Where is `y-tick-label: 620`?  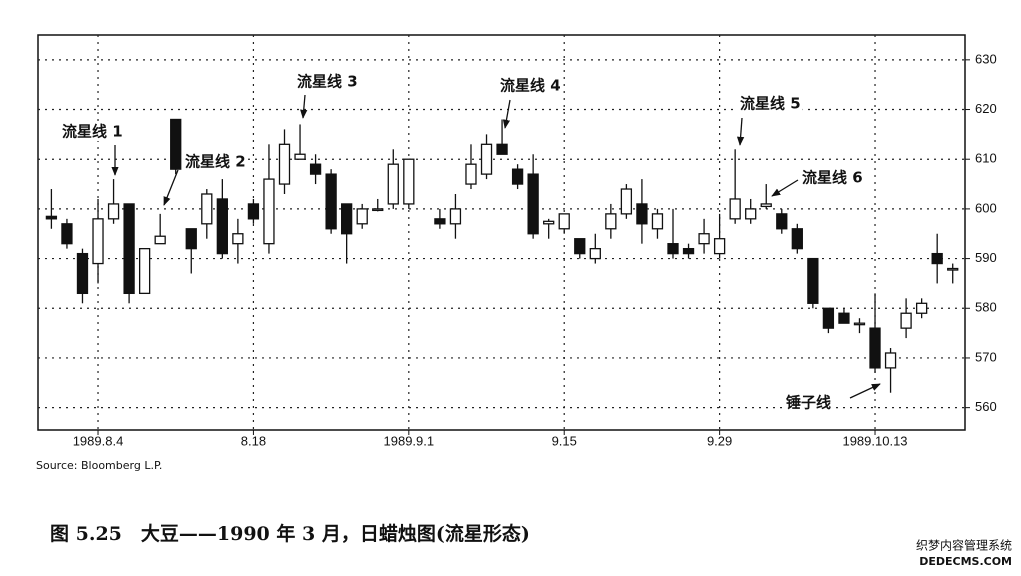
y-tick-label: 620 is located at coordinates (986, 108).